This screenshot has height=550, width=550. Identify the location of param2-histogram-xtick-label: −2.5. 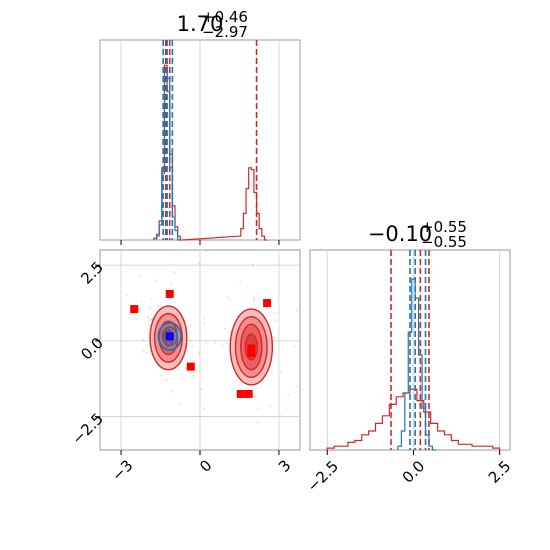
(323, 476).